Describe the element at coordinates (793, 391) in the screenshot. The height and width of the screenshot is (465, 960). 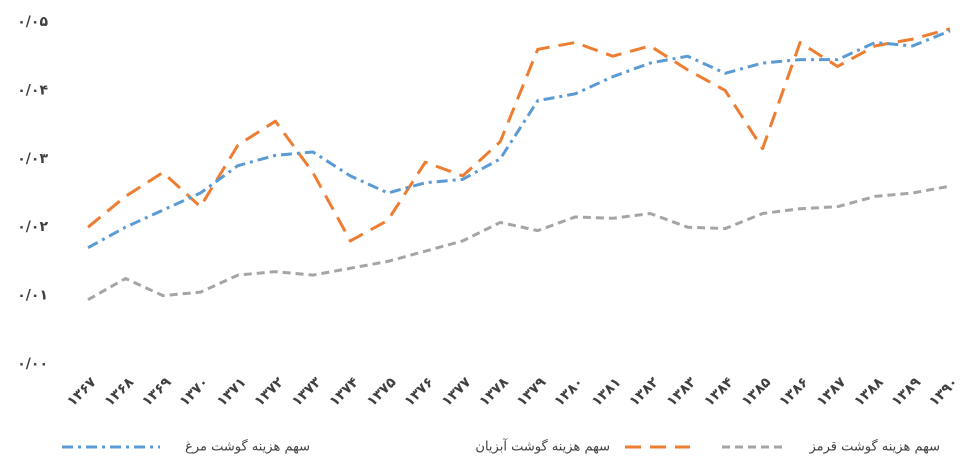
I see `x-tick-label: ۱۳۸۶` at that location.